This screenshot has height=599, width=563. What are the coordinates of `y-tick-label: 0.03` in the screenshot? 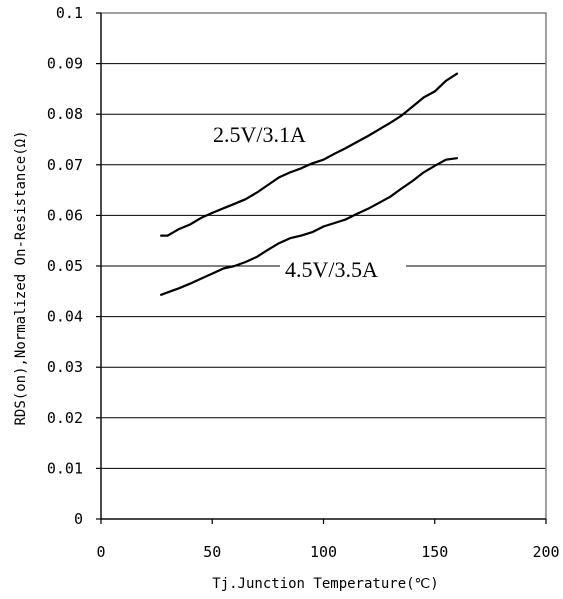 It's located at (65, 367).